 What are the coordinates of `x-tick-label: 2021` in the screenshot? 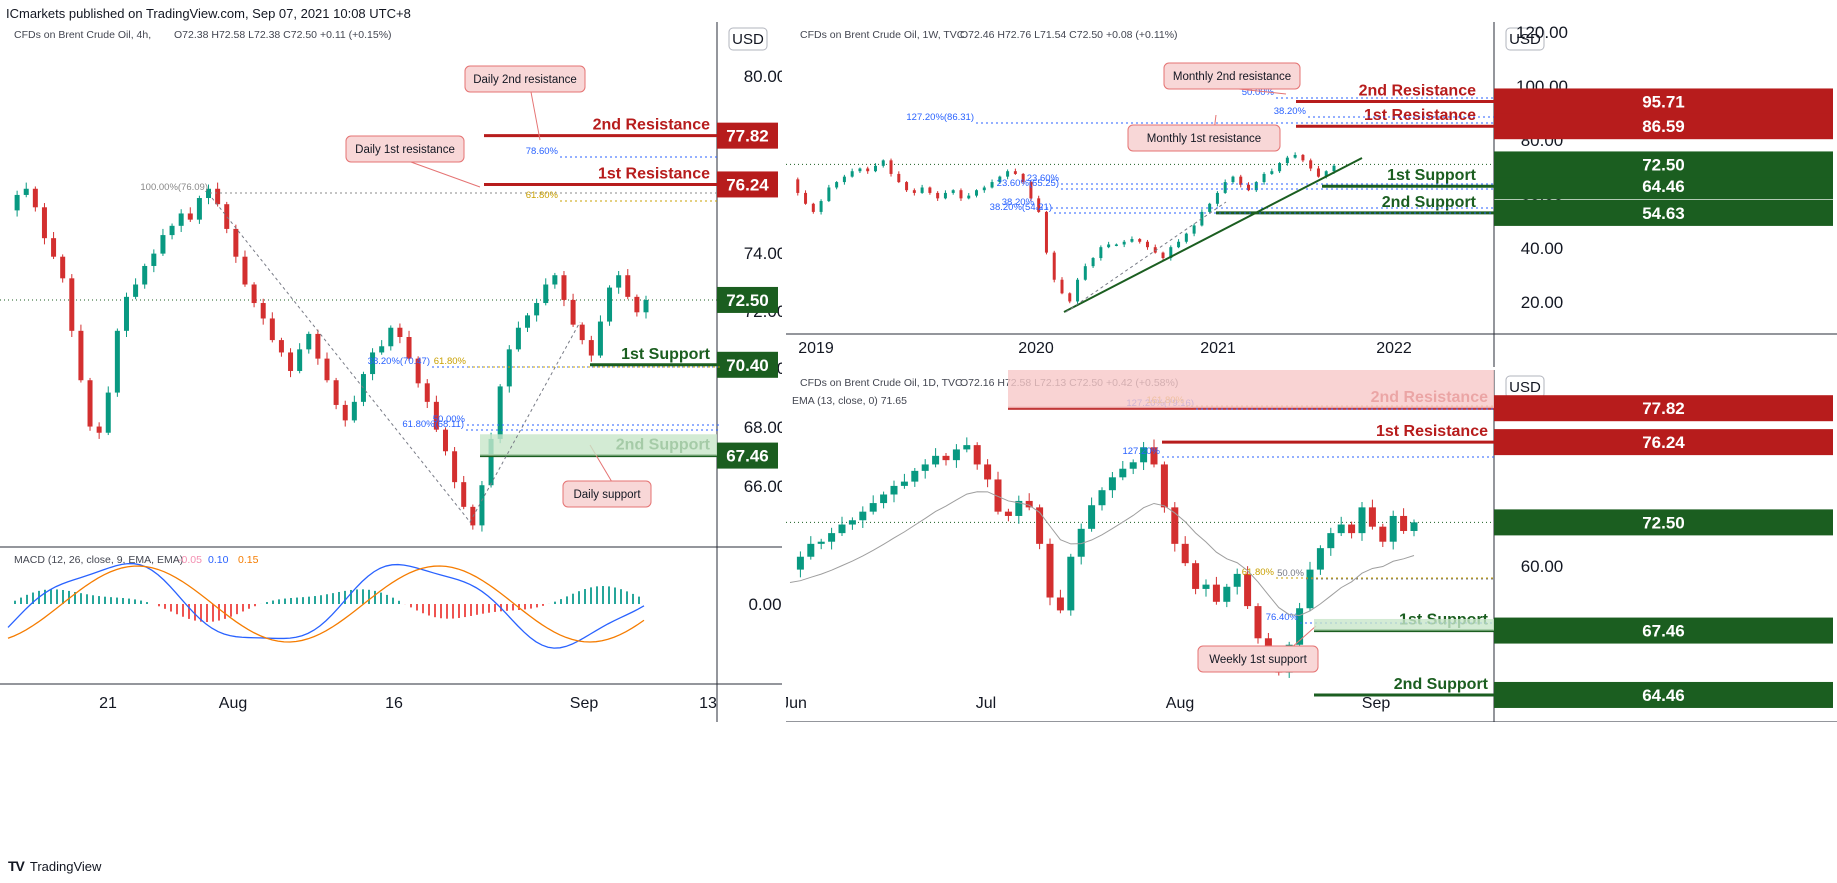 It's located at (1218, 348).